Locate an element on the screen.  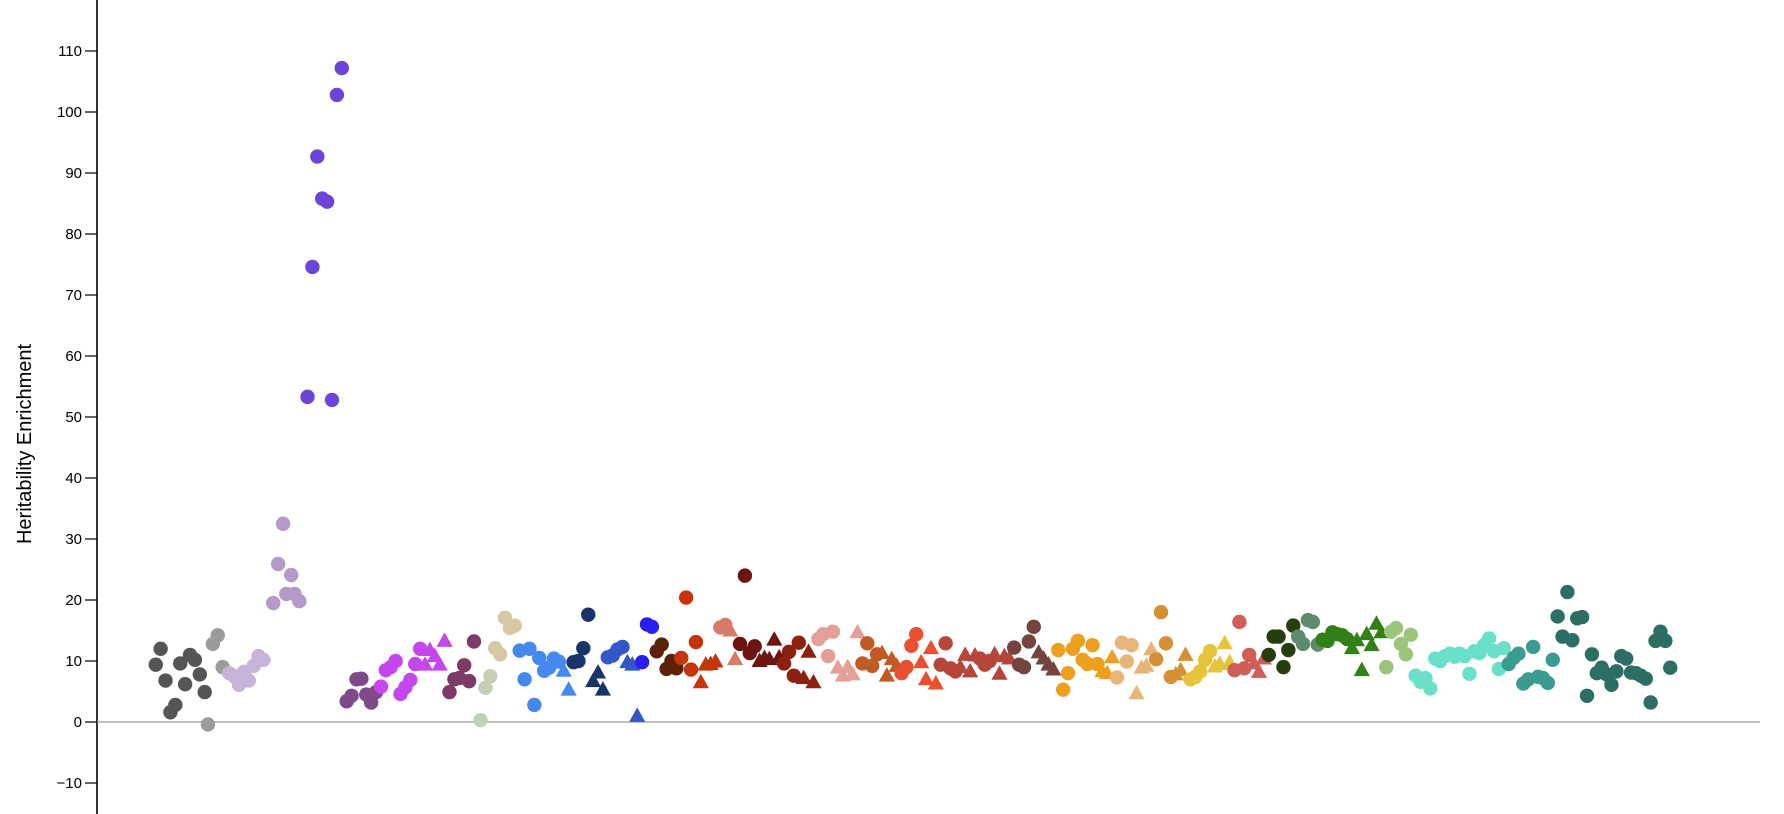
y-axis-title: Heritability Enrichment is located at coordinates (25, 444).